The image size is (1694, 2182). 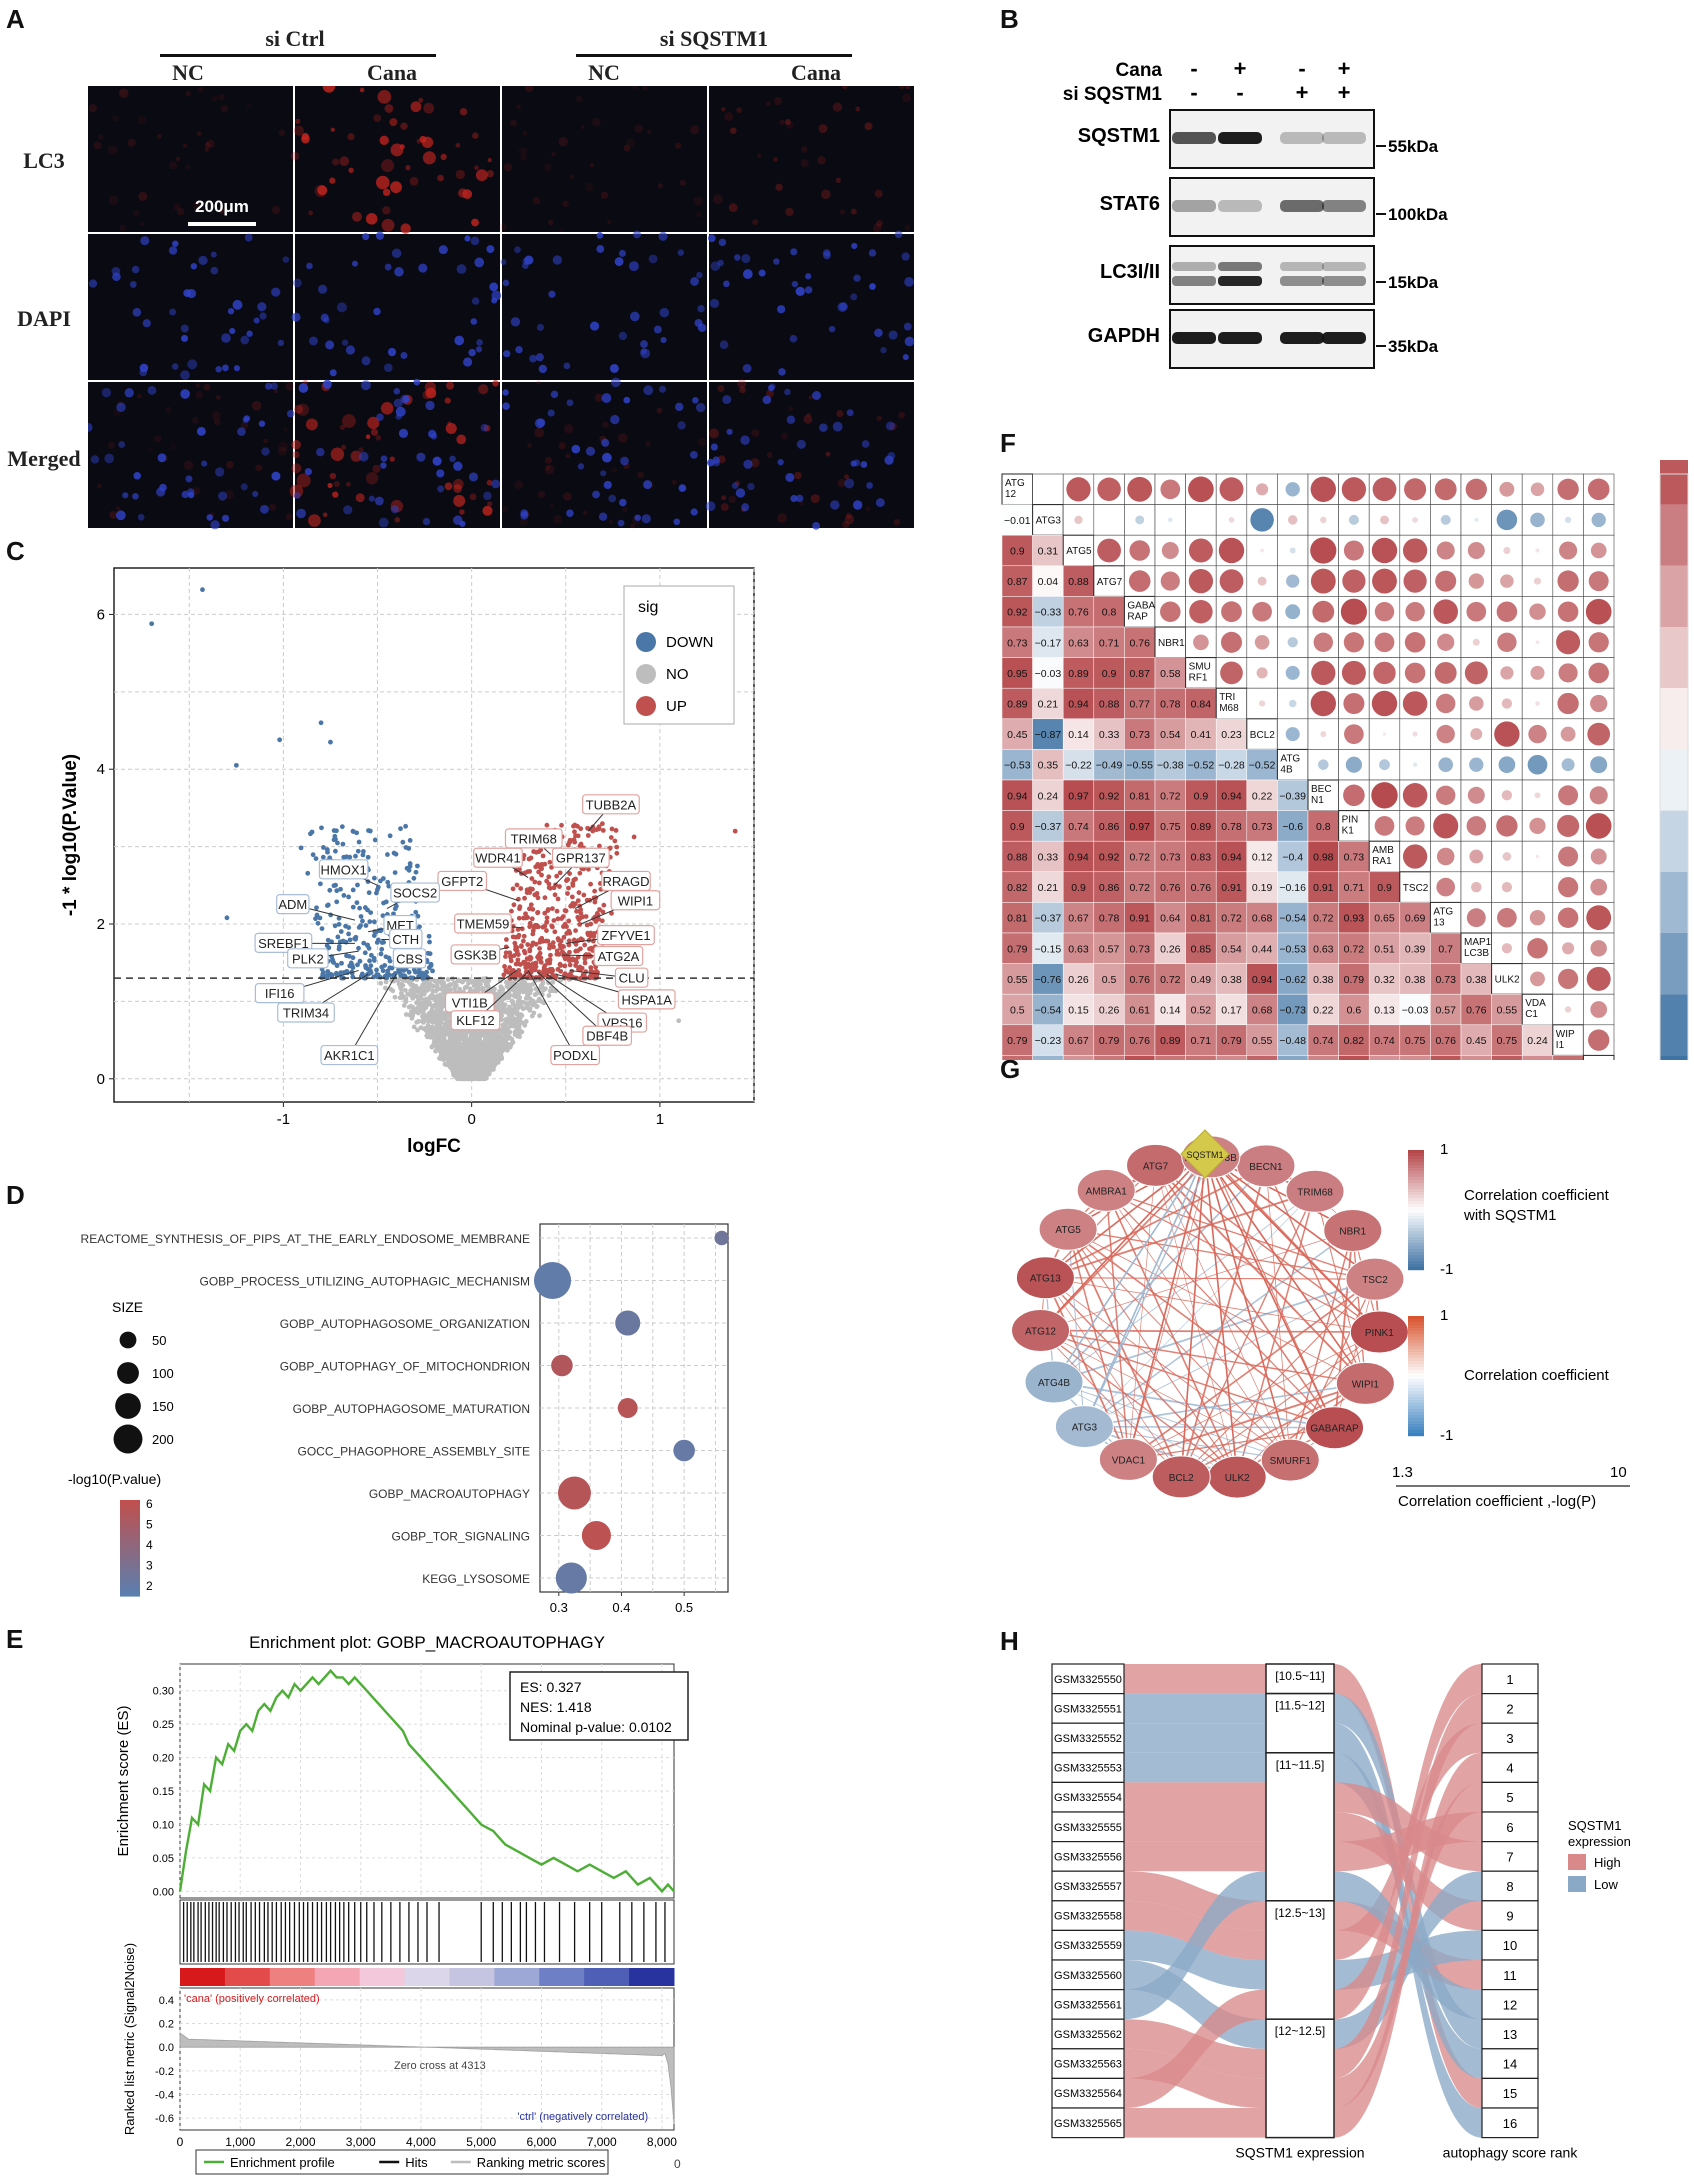 I want to click on diag-cell-gabarap: GABARAP, so click(x=1139, y=611).